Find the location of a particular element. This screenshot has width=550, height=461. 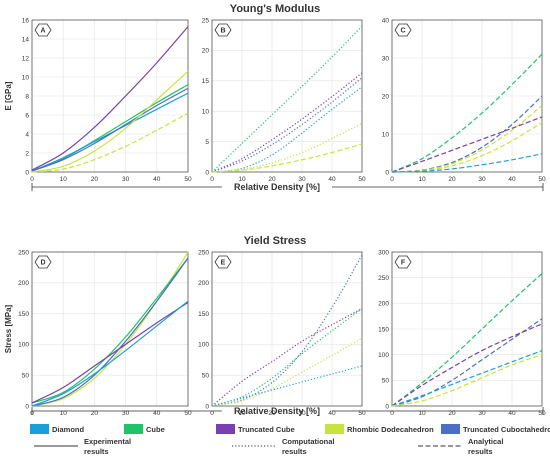

panel-e: 0 10 20 30 40 50 0 50 100 150 200 250 E is located at coordinates (282, 333).